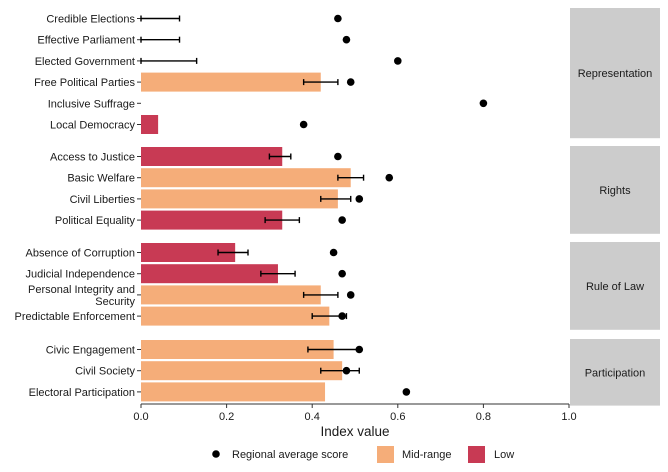  I want to click on category-label: Credible Elections, so click(90, 20).